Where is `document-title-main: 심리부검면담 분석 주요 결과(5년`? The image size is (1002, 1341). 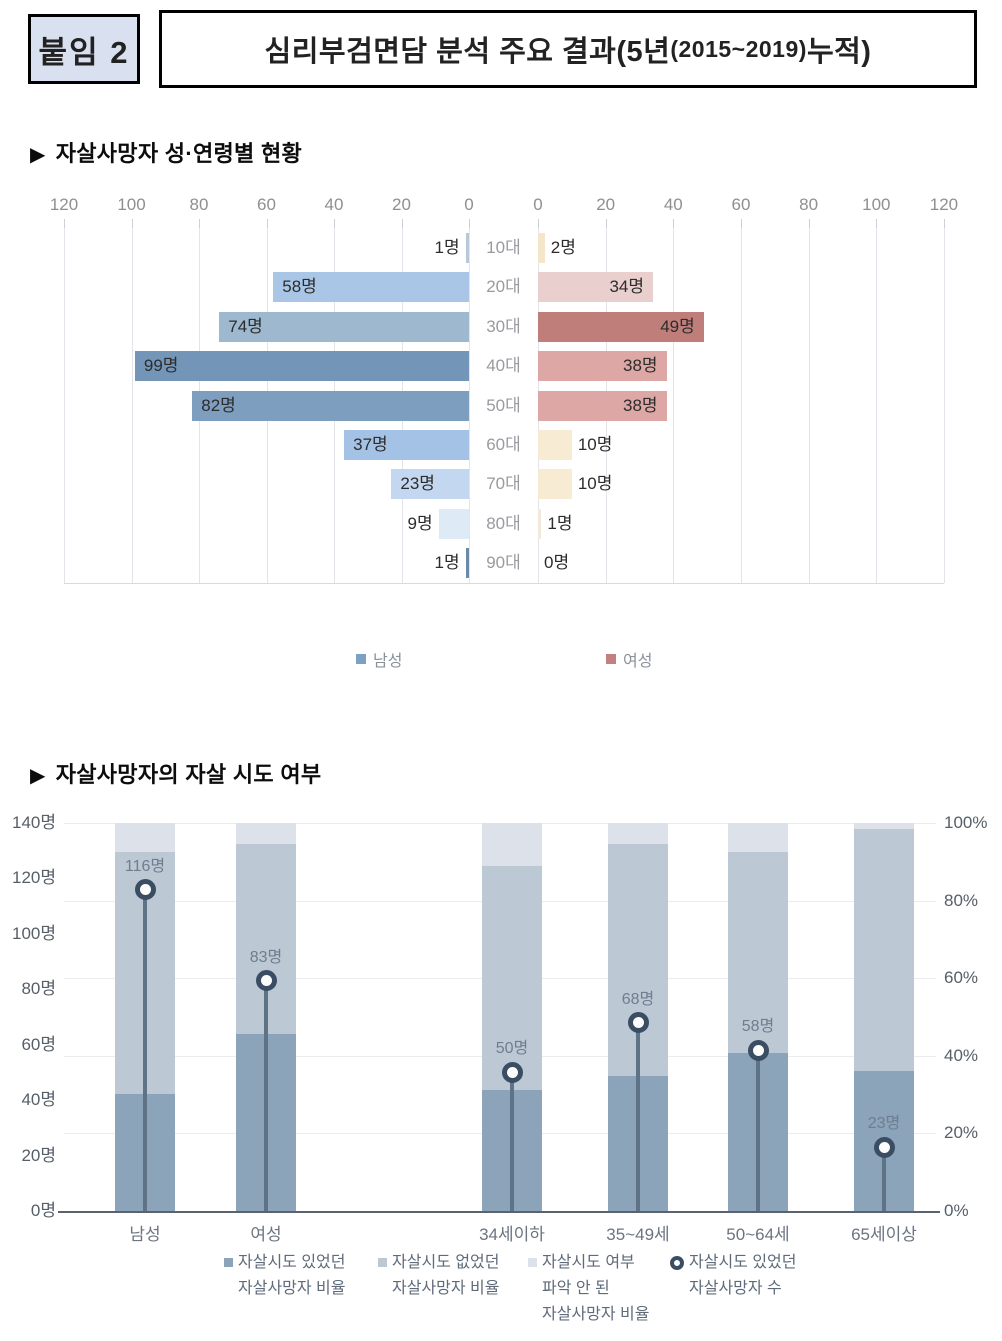 document-title-main: 심리부검면담 분석 주요 결과(5년 is located at coordinates (467, 52).